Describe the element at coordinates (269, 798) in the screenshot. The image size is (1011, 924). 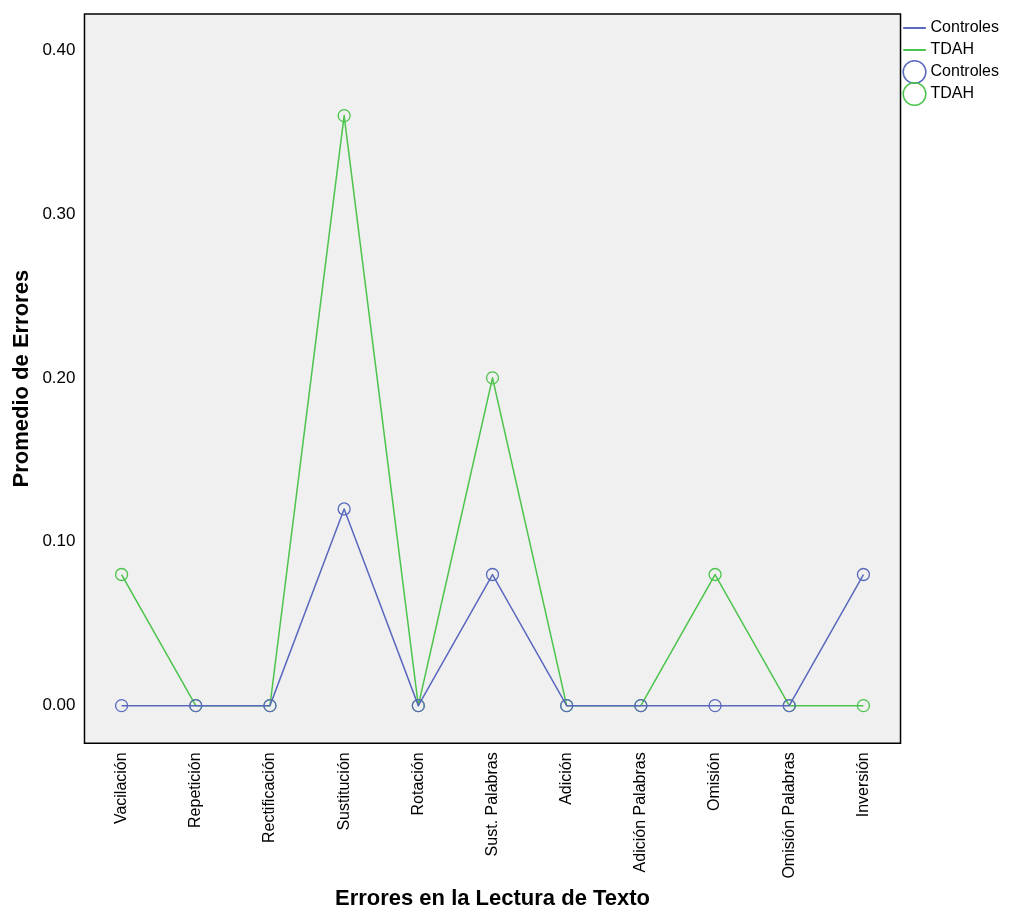
I see `x-tick-label: Rectificación` at that location.